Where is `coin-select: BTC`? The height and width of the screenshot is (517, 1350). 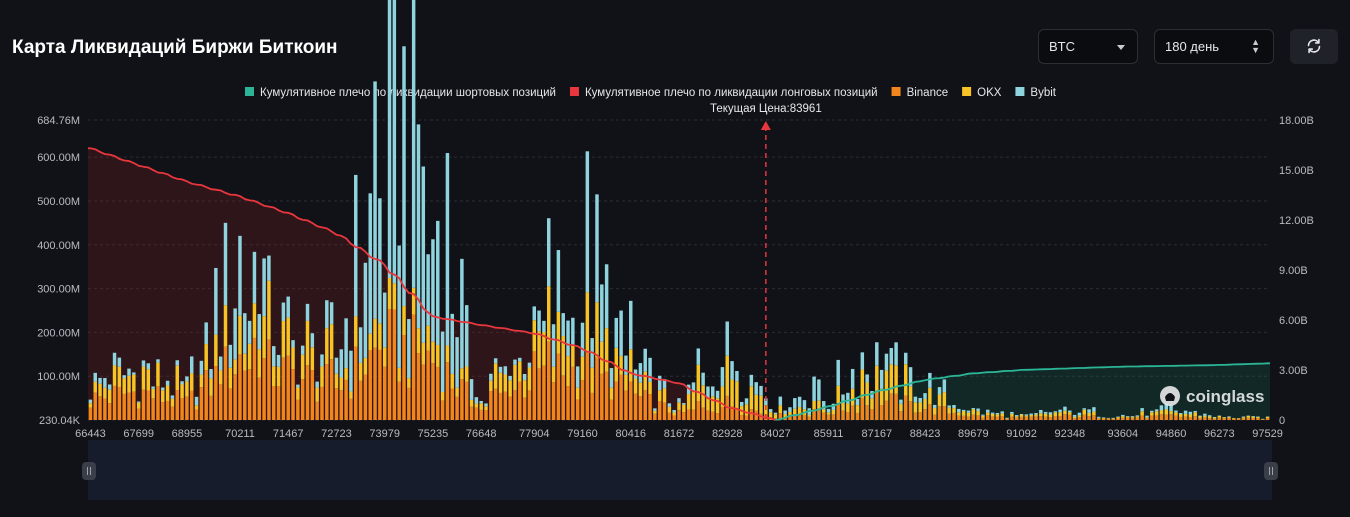
coin-select: BTC is located at coordinates (1088, 46).